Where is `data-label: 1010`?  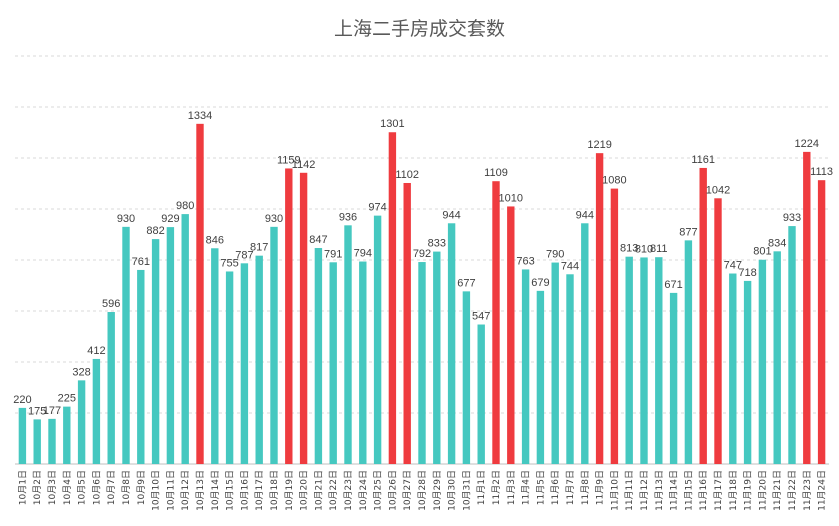 data-label: 1010 is located at coordinates (511, 198).